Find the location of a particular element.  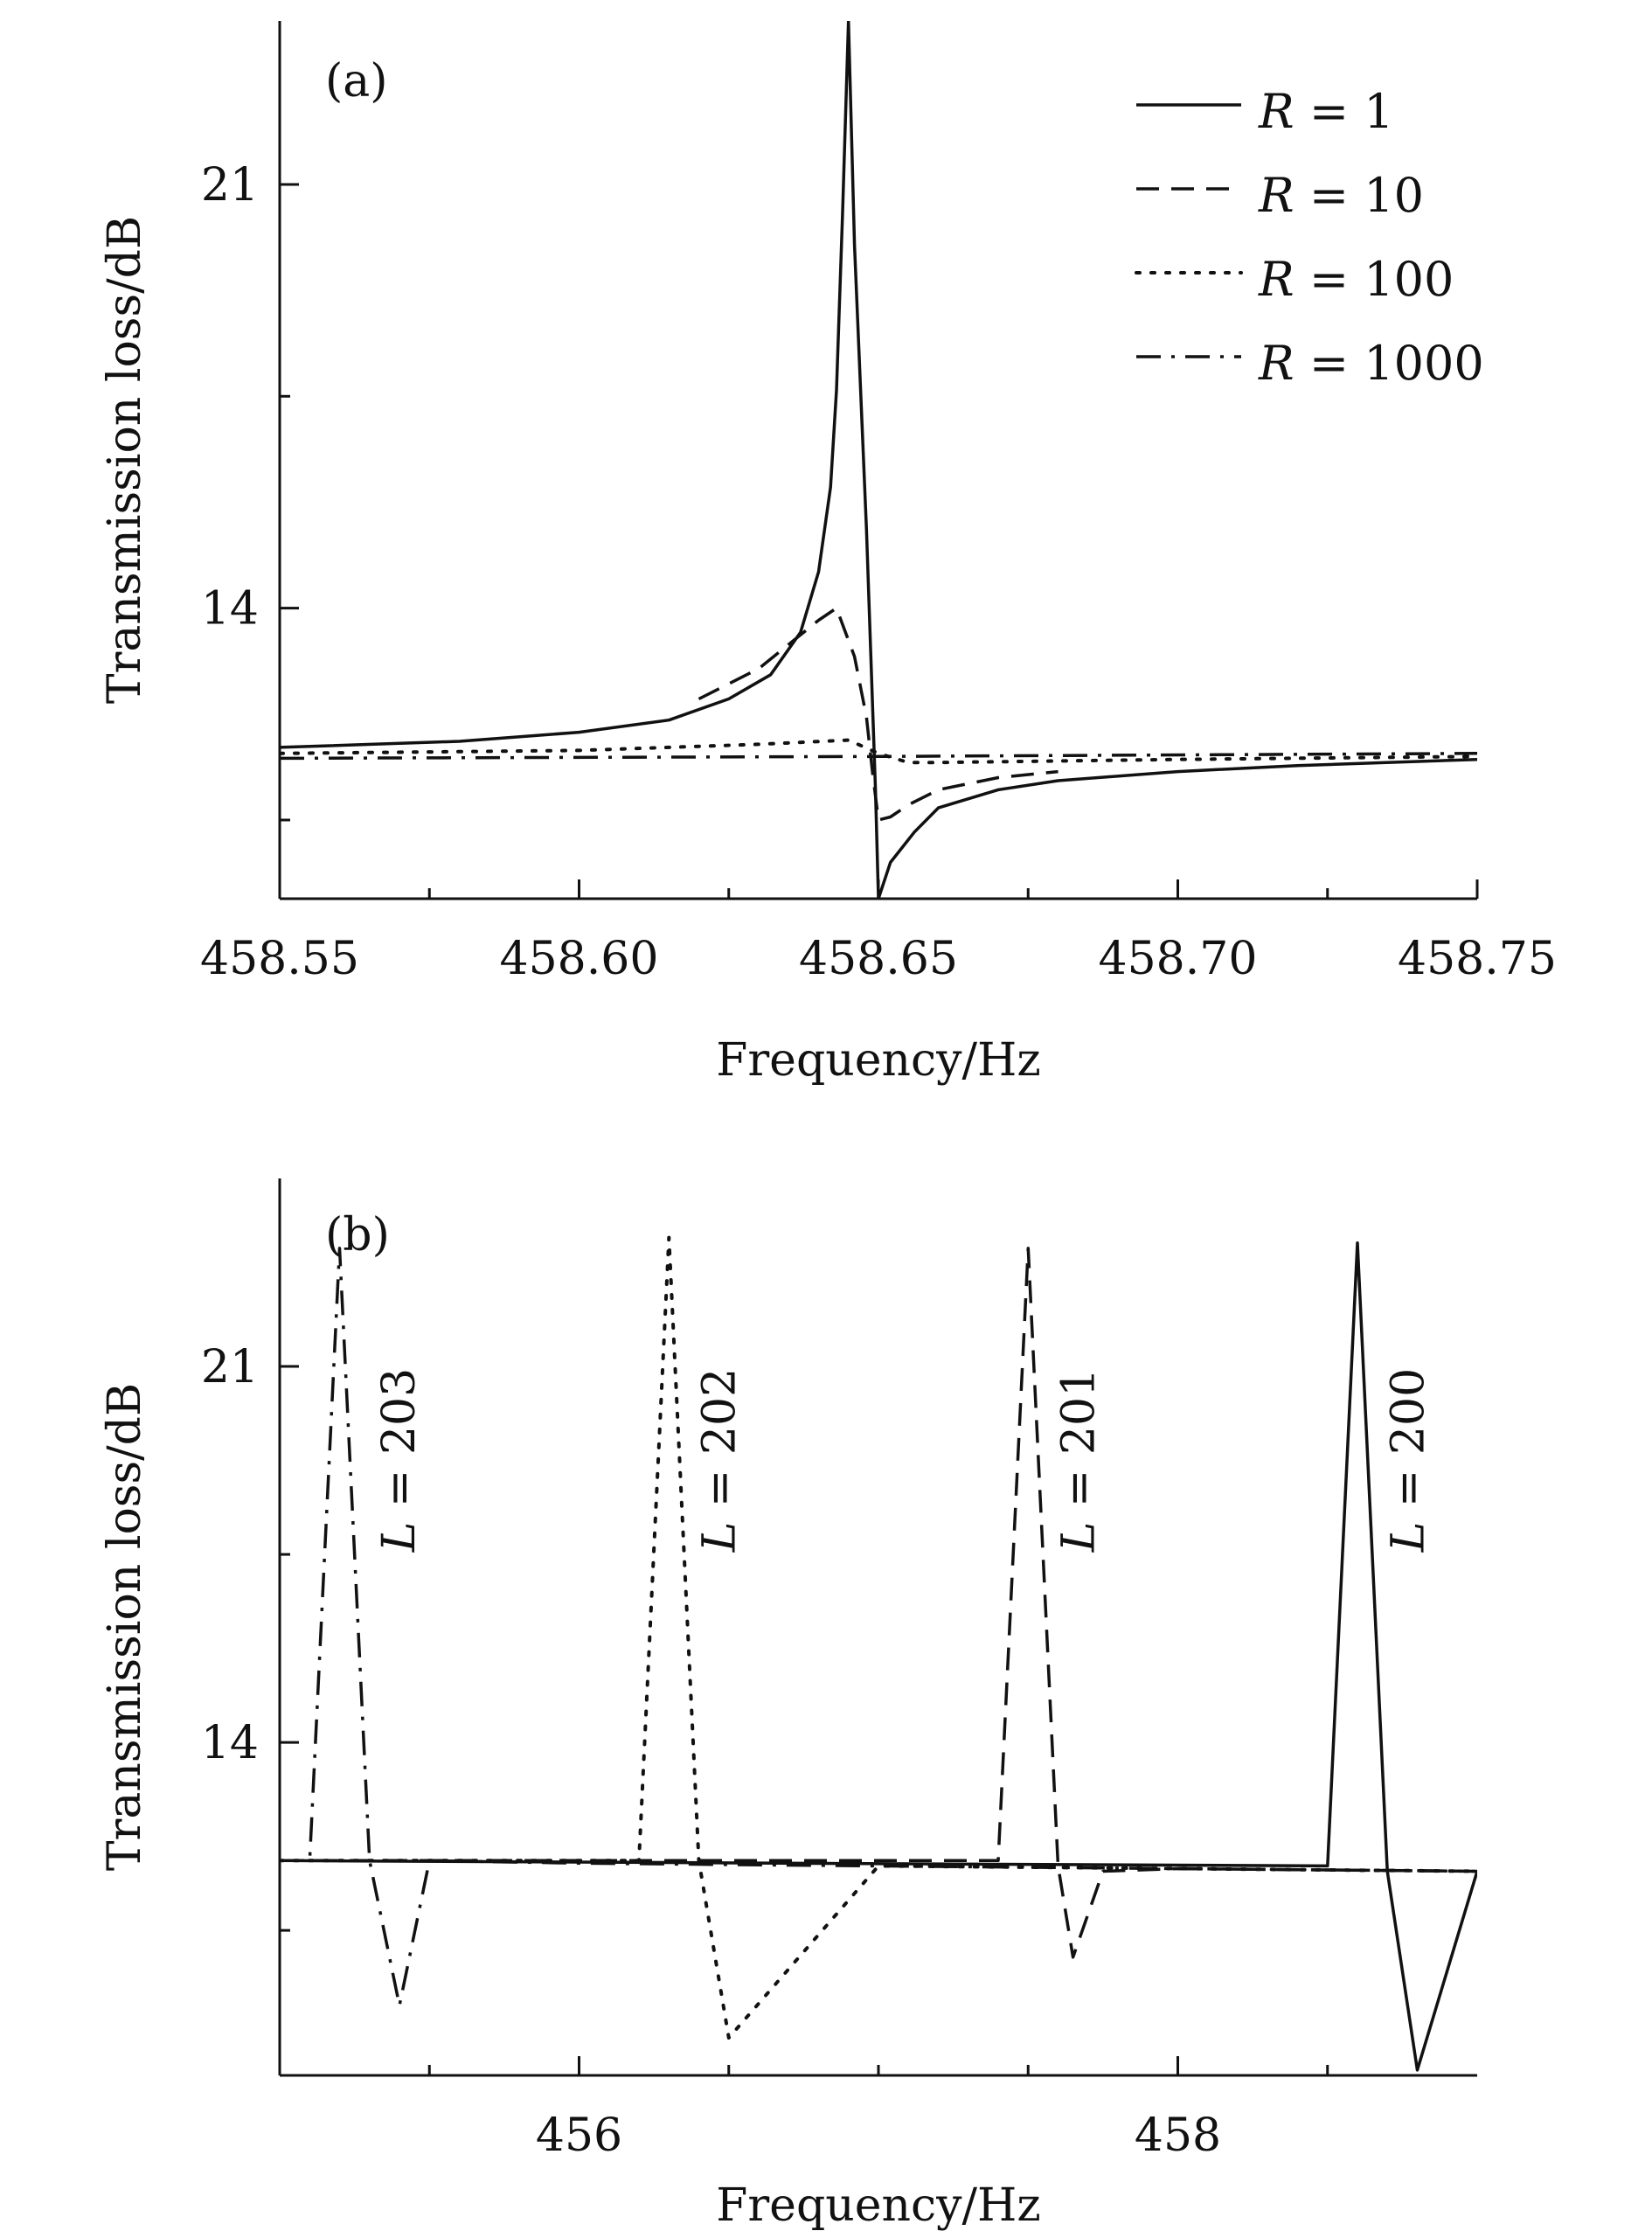

series-label: L = 202 is located at coordinates (720, 1460).